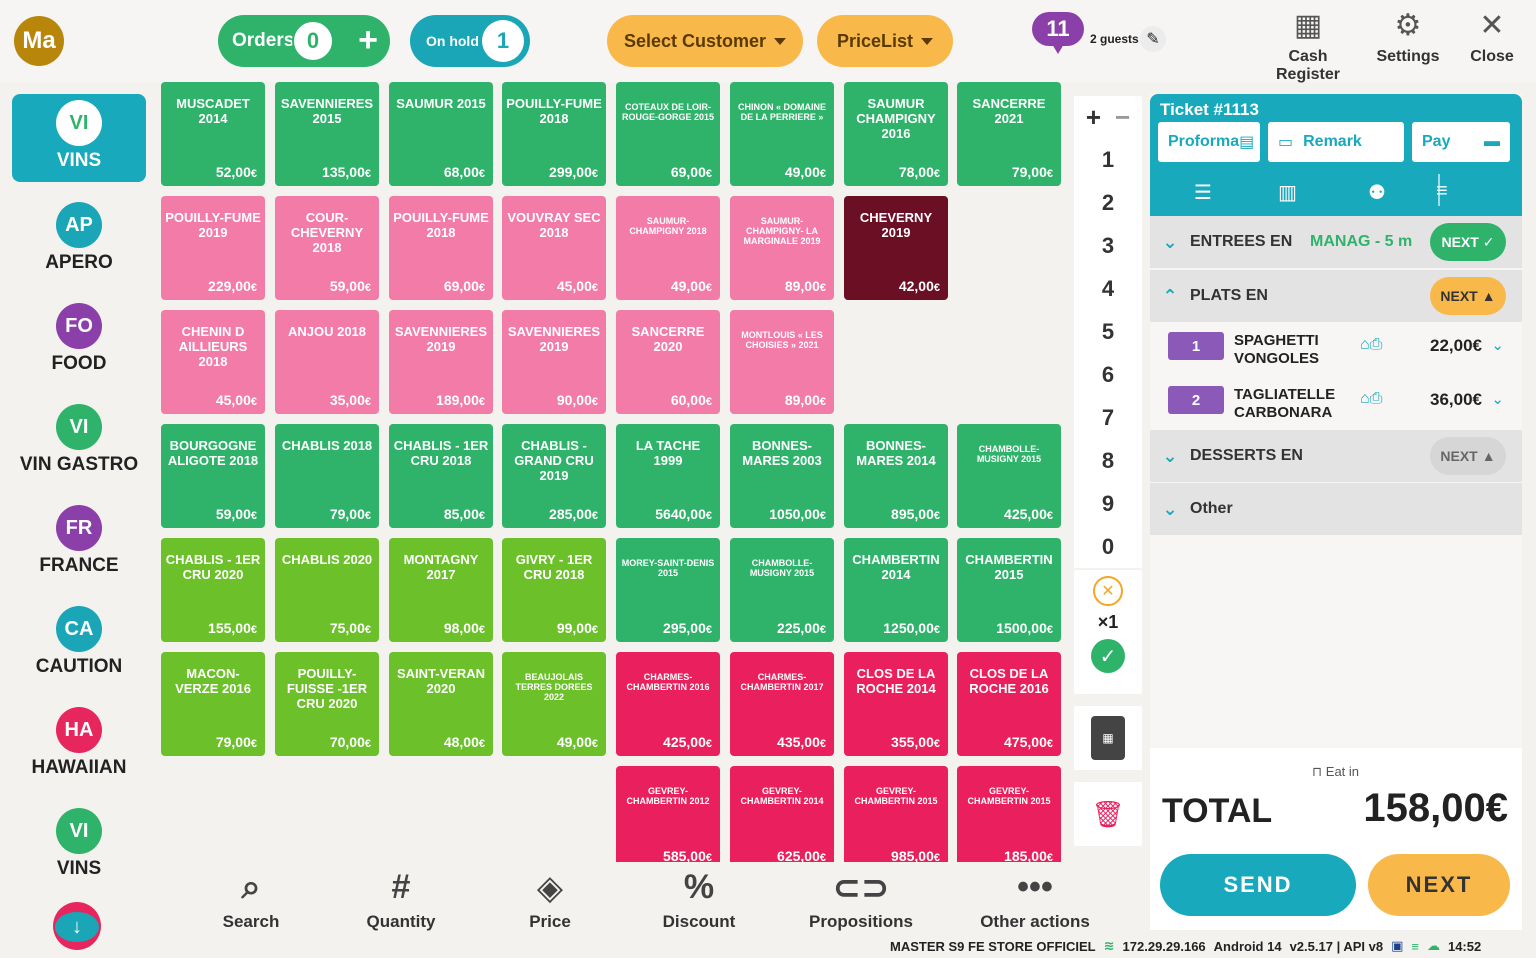  What do you see at coordinates (782, 818) in the screenshot?
I see `product-tile: GEVREY-CHAMBERTIN 2014 625,00€` at bounding box center [782, 818].